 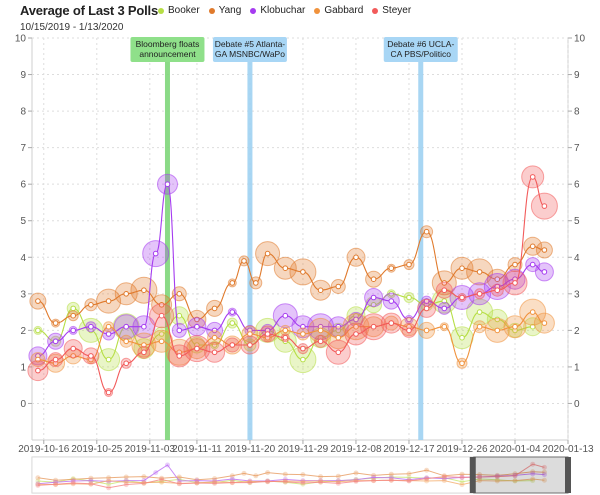 I want to click on navigator-handle-left, so click(x=472, y=475).